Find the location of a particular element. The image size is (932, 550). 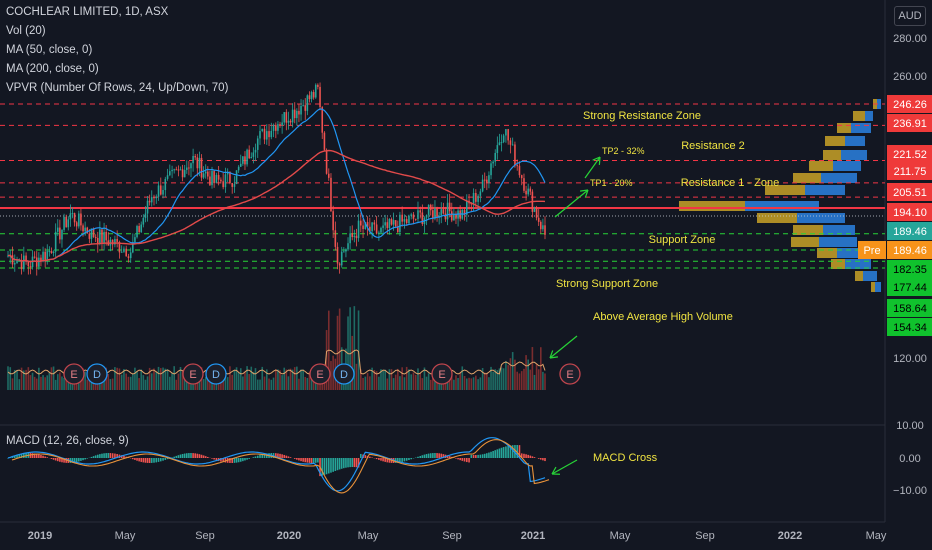

x-tick-label: 2019 is located at coordinates (40, 536).